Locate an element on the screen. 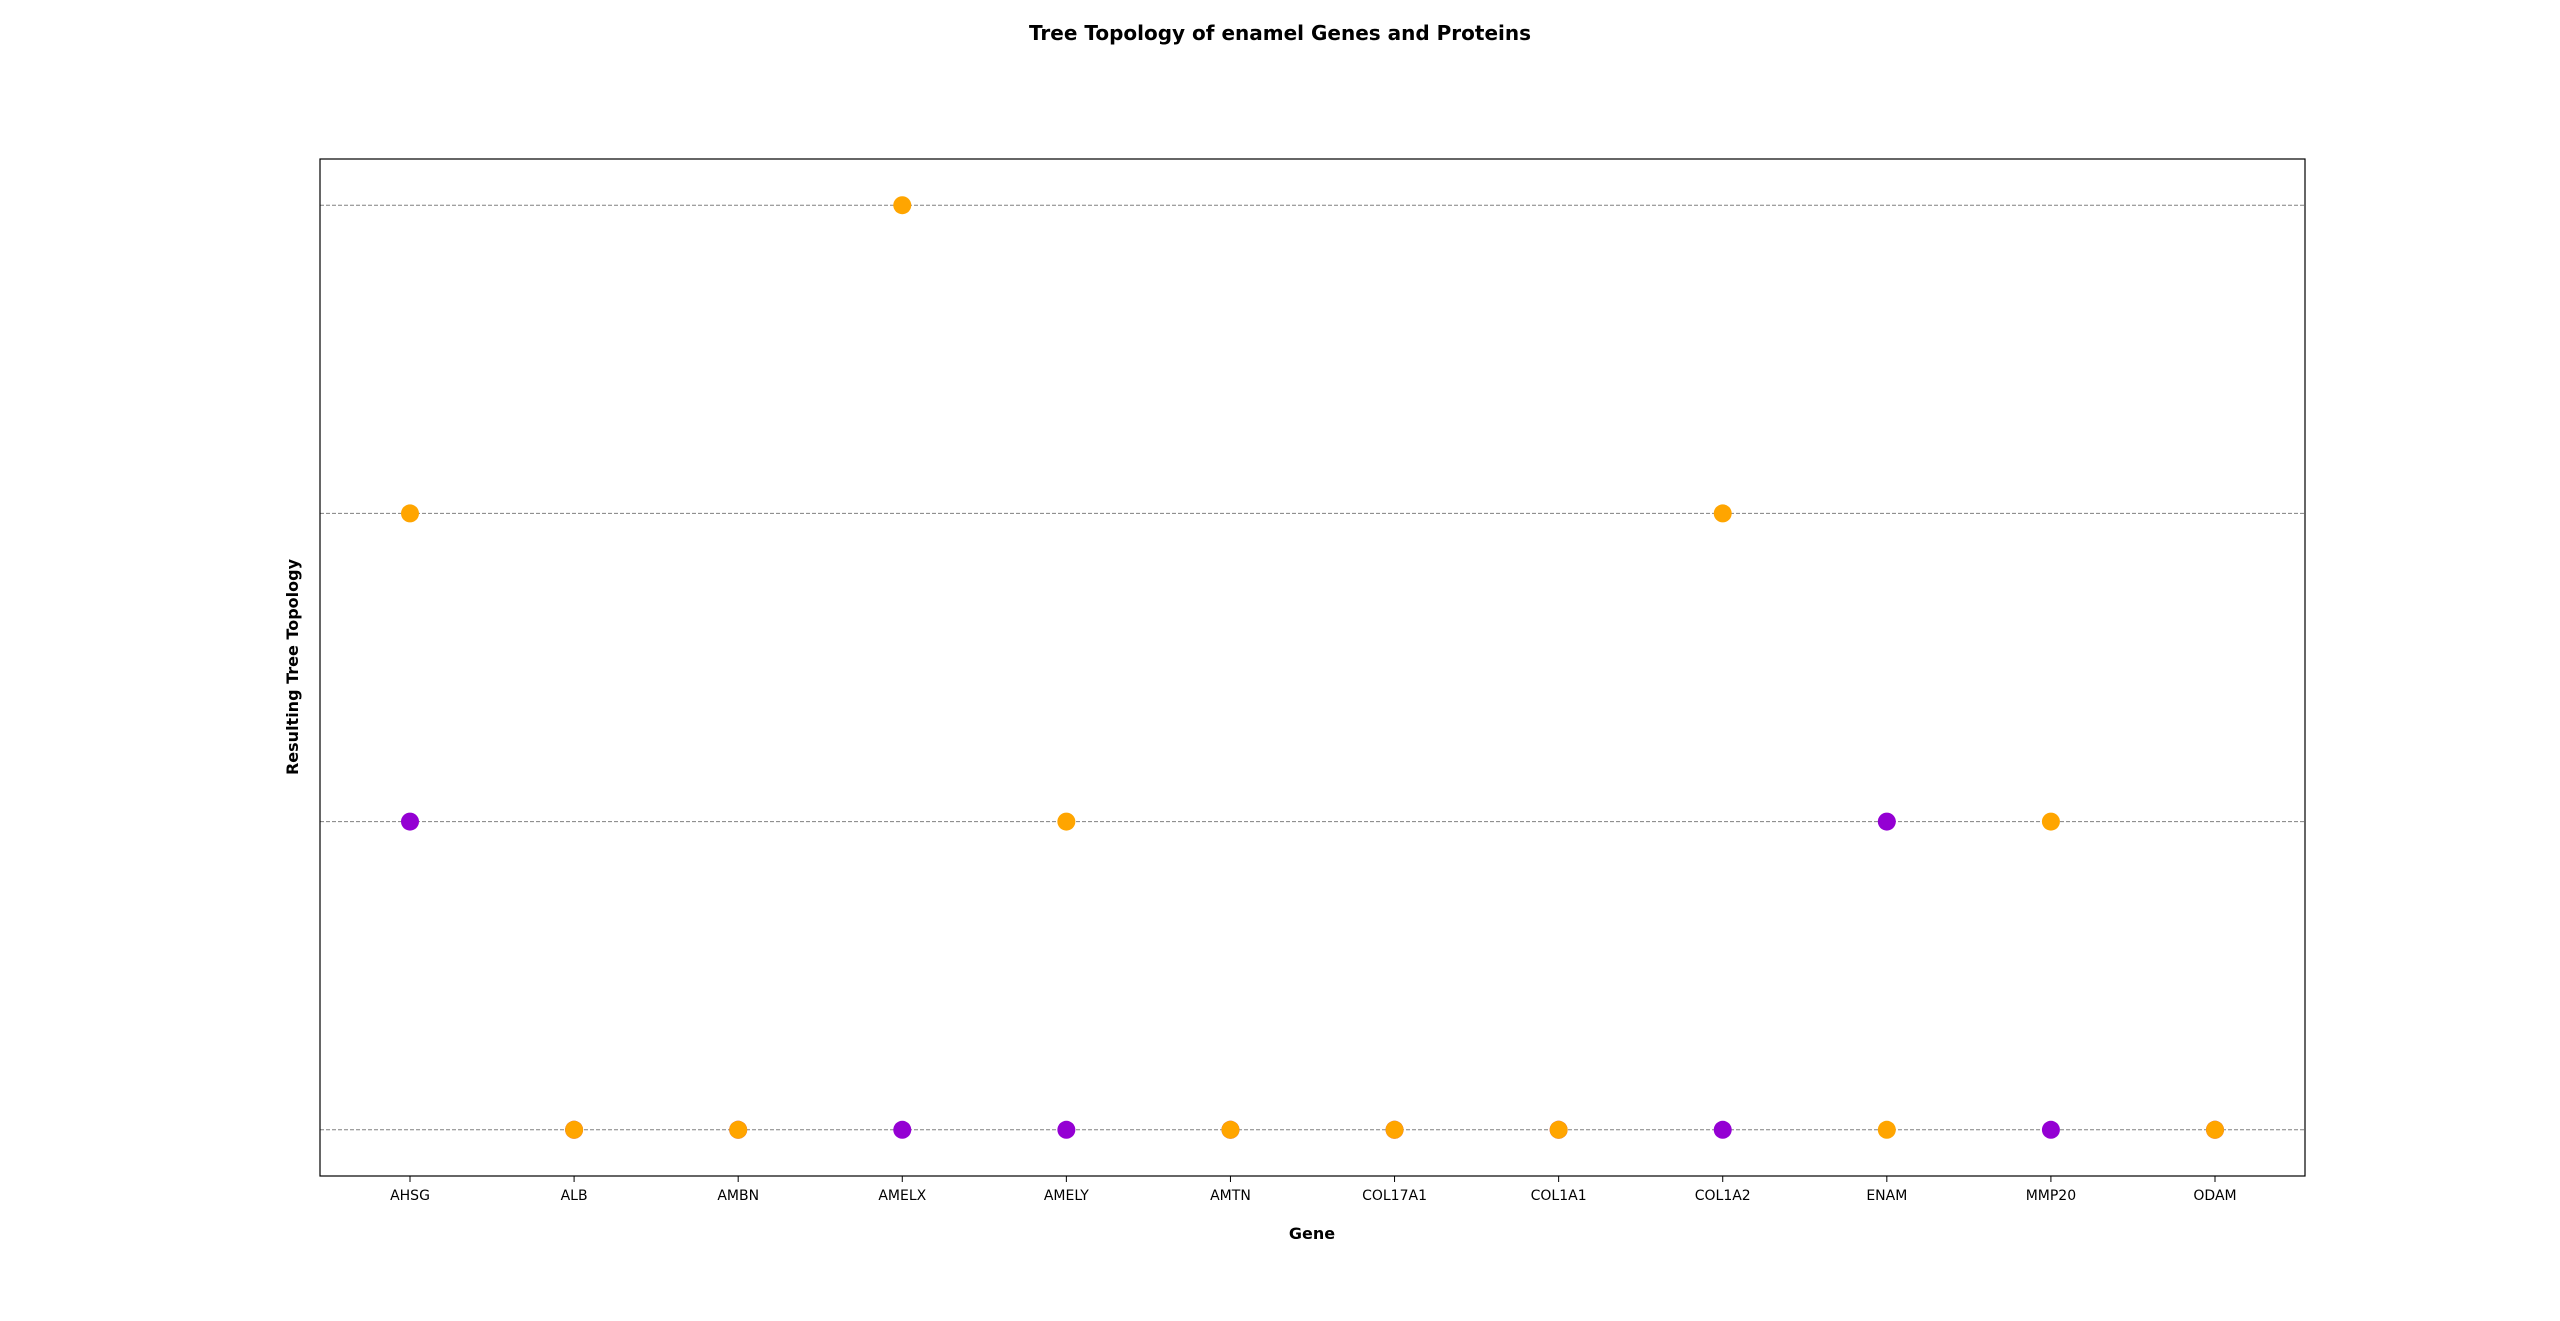 Image resolution: width=2560 pixels, height=1321 pixels. data-point-alb-s2 is located at coordinates (574, 1129).